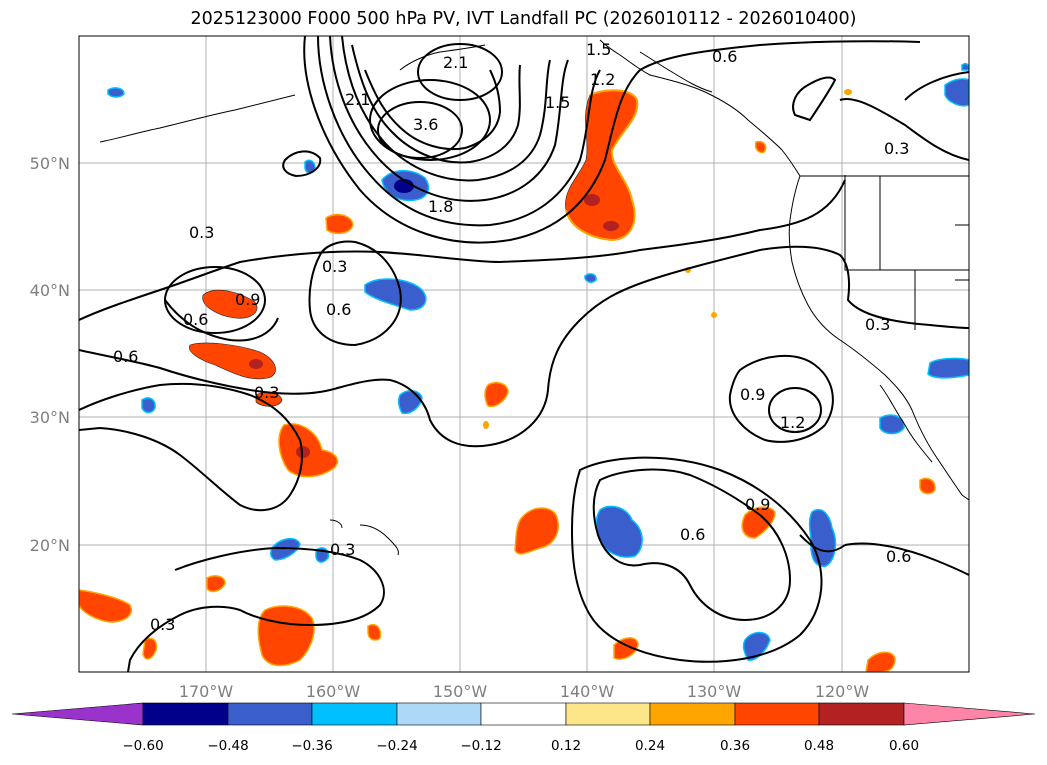 The width and height of the screenshot is (1047, 765). I want to click on longitude-labels: 170°W 160°W 150°W 140°W 130°W 120°W, so click(524, 691).